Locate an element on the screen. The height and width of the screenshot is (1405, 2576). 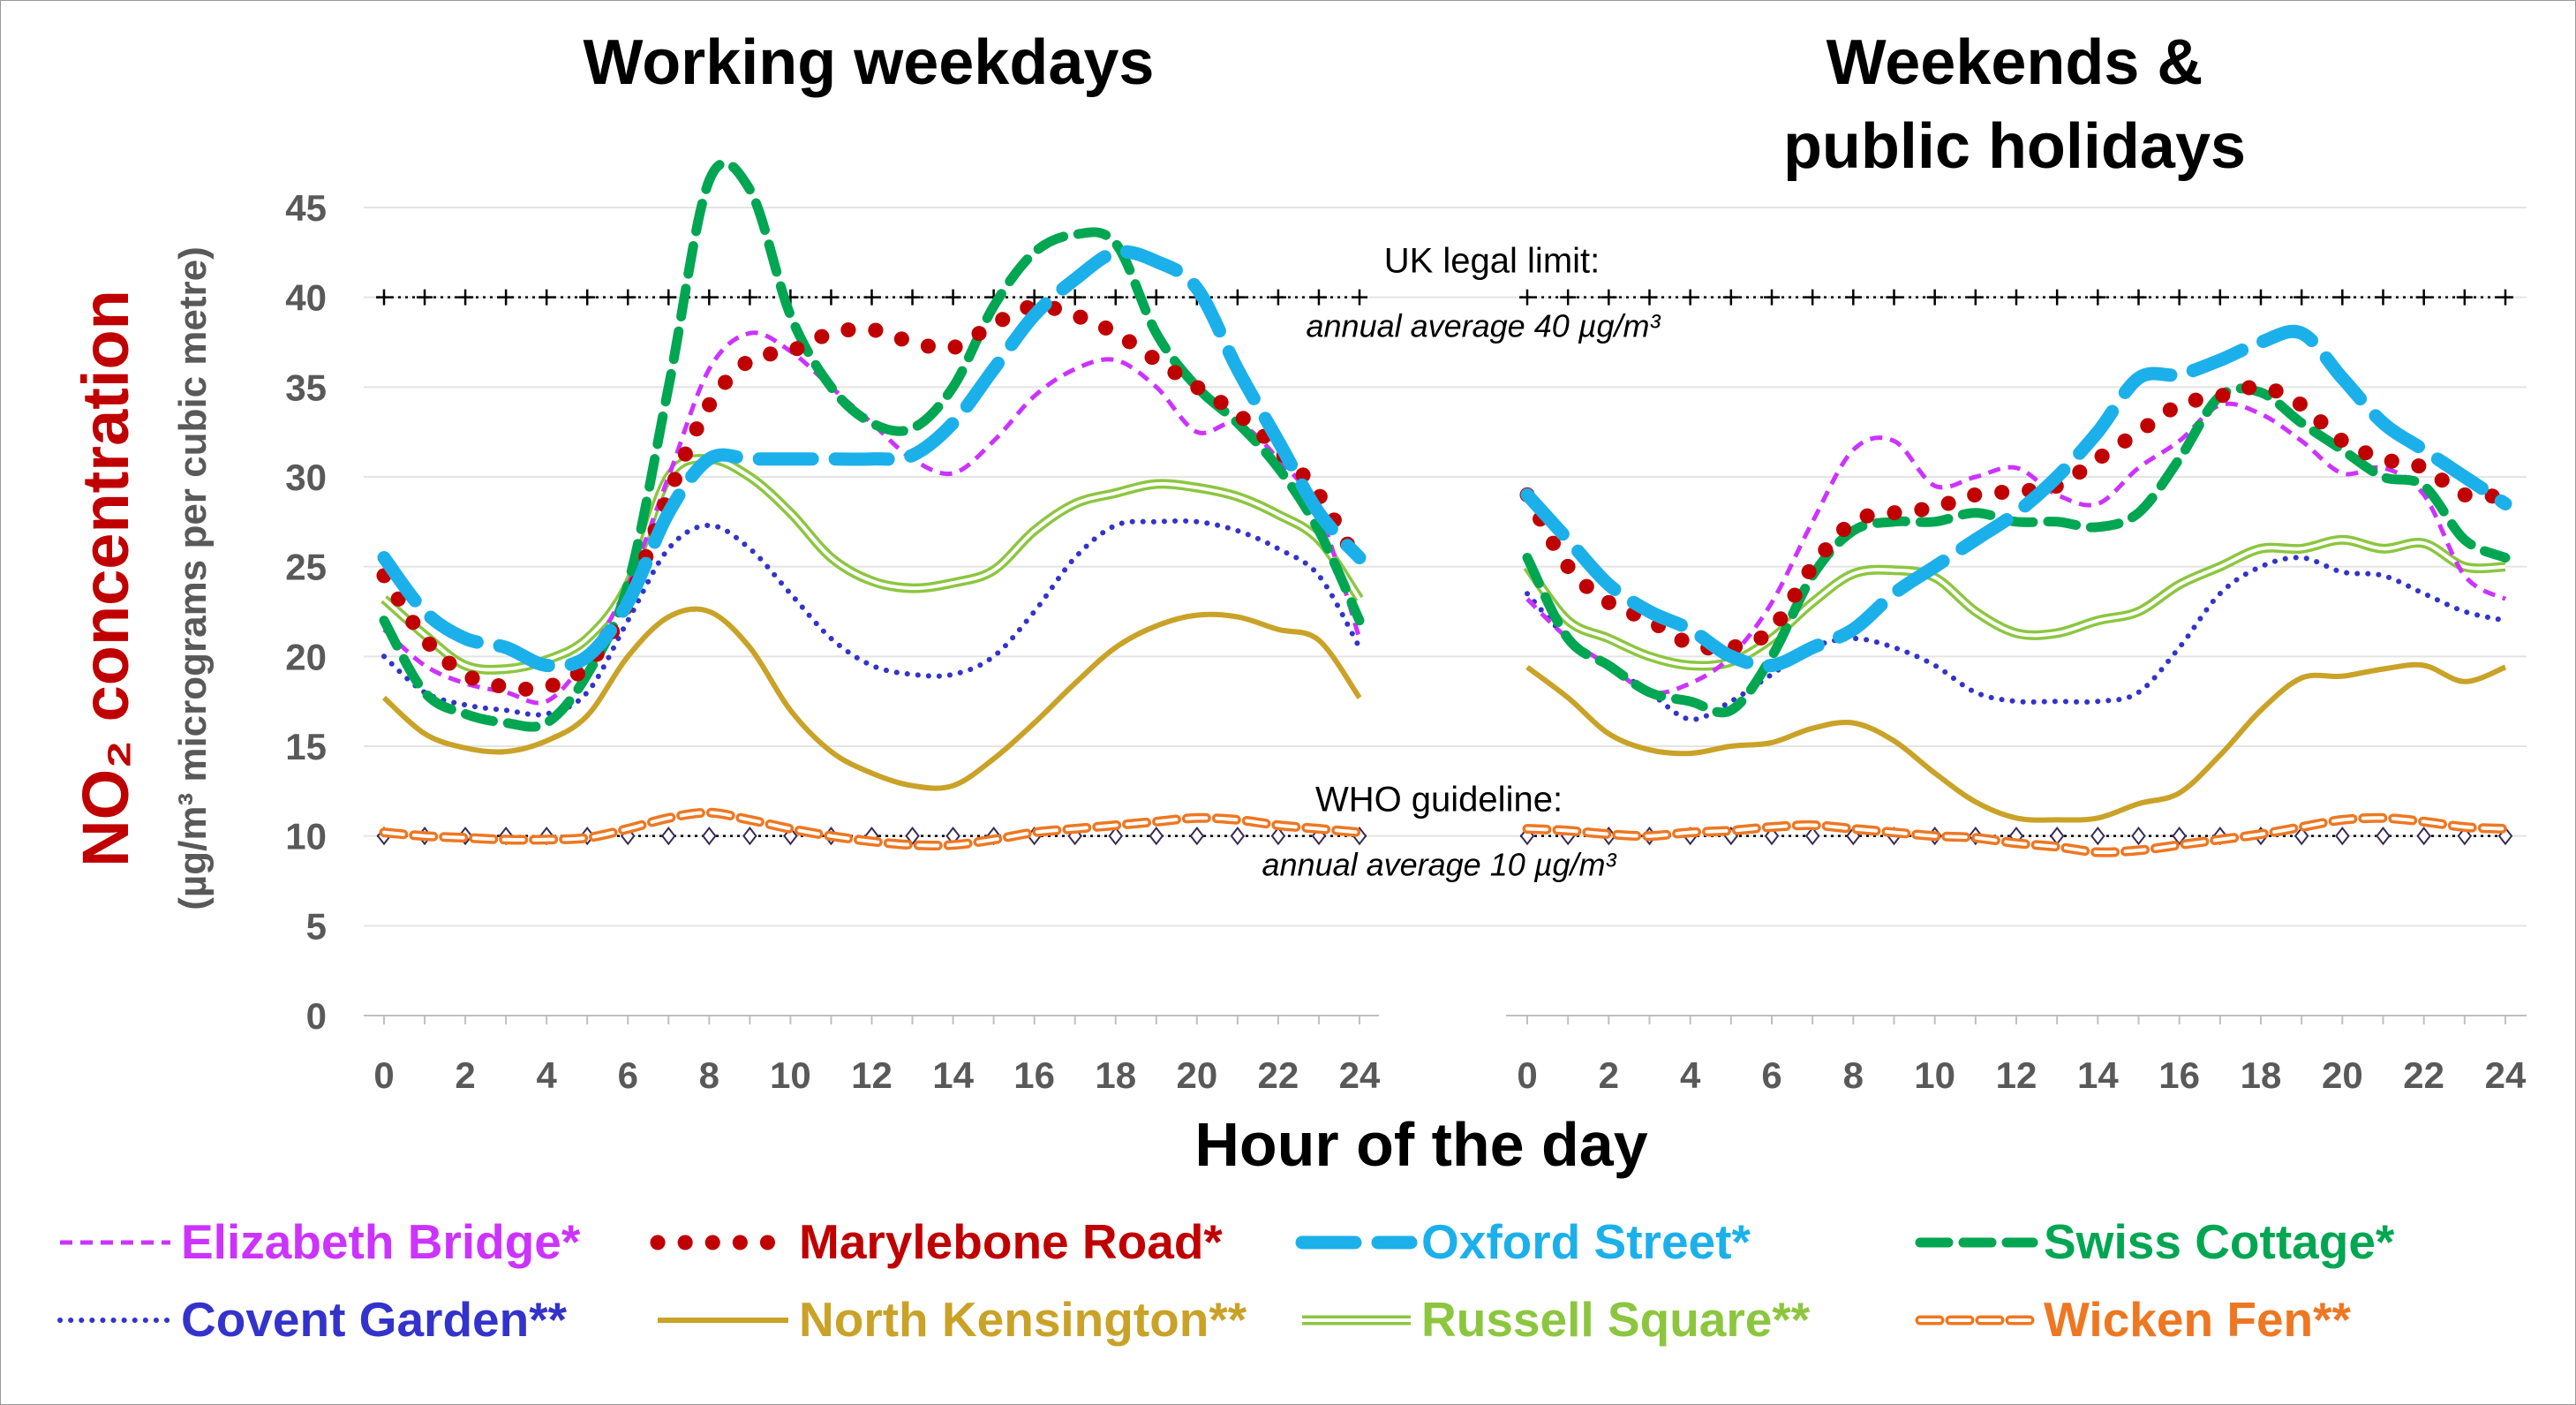
series-line-elizabeth-bridge-weekday is located at coordinates (872, 518).